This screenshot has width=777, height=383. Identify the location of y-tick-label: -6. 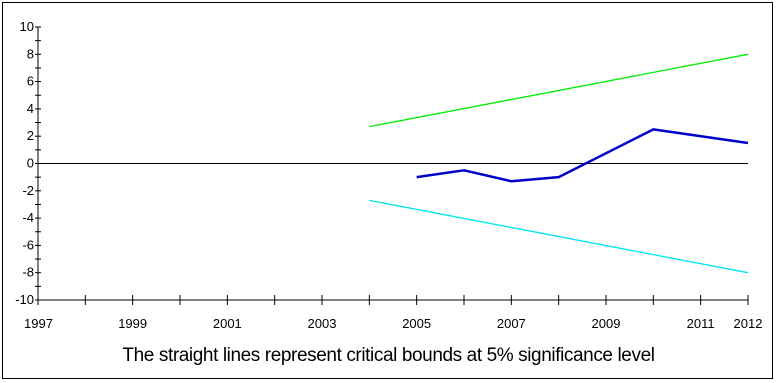
(28, 244).